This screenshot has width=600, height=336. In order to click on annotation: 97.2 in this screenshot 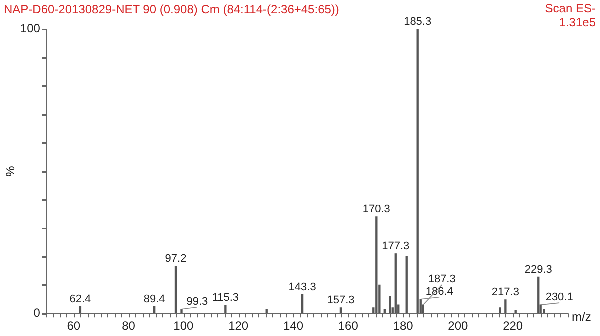, I will do `click(176, 259)`.